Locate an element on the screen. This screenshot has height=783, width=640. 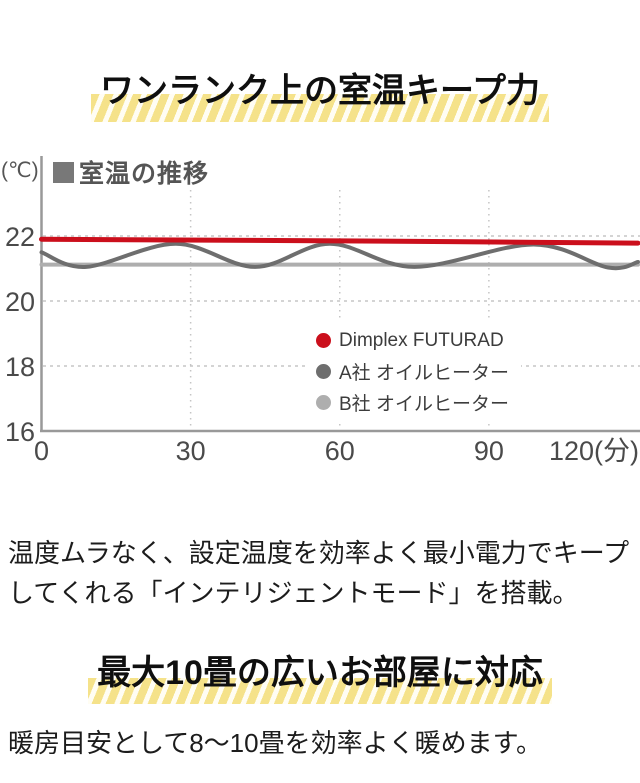
chart-title: 室温の推移 is located at coordinates (131, 172).